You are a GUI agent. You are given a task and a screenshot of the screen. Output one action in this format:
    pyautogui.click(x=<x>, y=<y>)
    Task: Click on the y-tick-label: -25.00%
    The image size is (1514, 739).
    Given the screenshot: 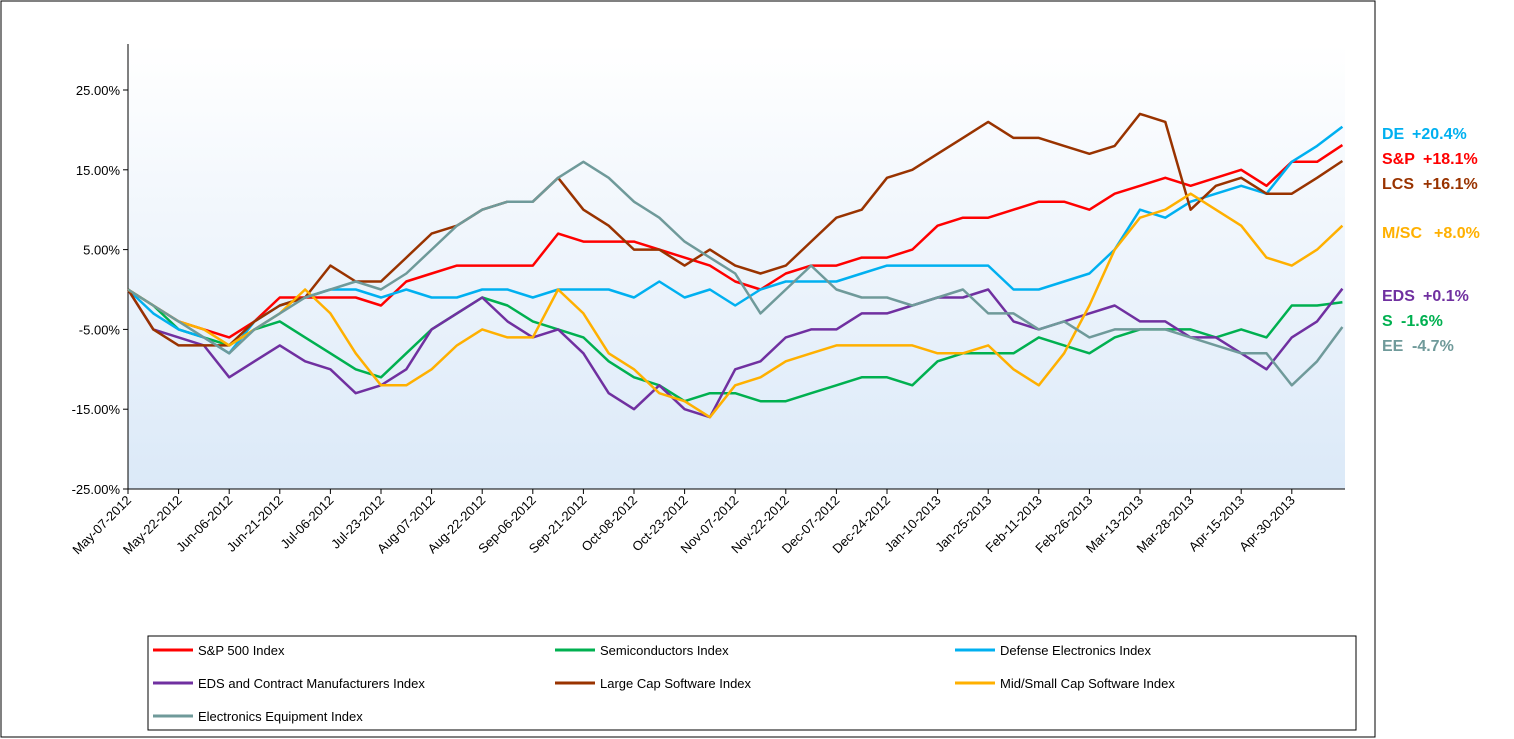 What is the action you would take?
    pyautogui.click(x=96, y=489)
    